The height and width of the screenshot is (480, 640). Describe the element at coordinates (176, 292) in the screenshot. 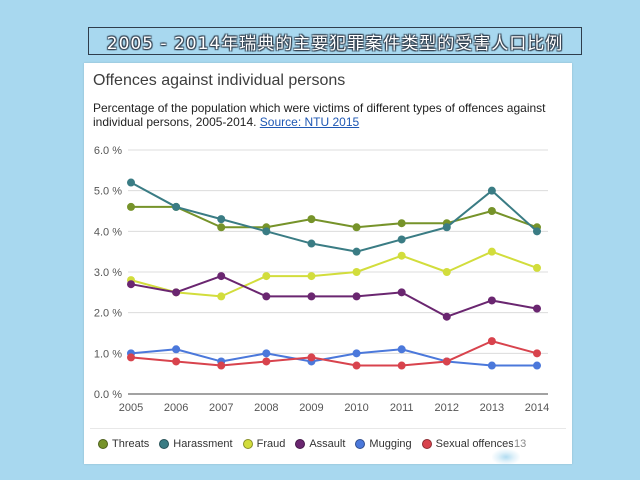

I see `data-point-assault-2006` at that location.